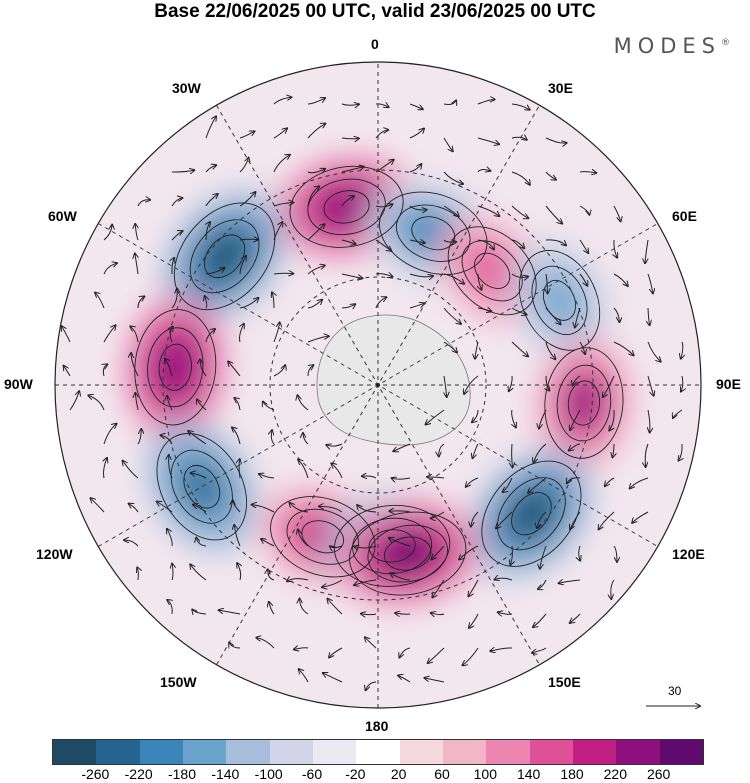 This screenshot has width=750, height=783. What do you see at coordinates (485, 774) in the screenshot?
I see `colorbar-tick-label: 100` at bounding box center [485, 774].